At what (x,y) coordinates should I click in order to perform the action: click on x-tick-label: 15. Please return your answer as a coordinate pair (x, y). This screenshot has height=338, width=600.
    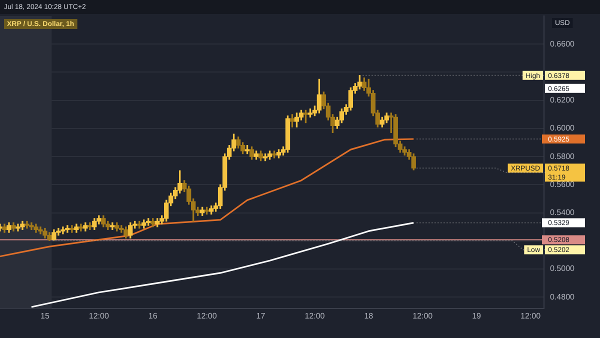
    Looking at the image, I should click on (45, 315).